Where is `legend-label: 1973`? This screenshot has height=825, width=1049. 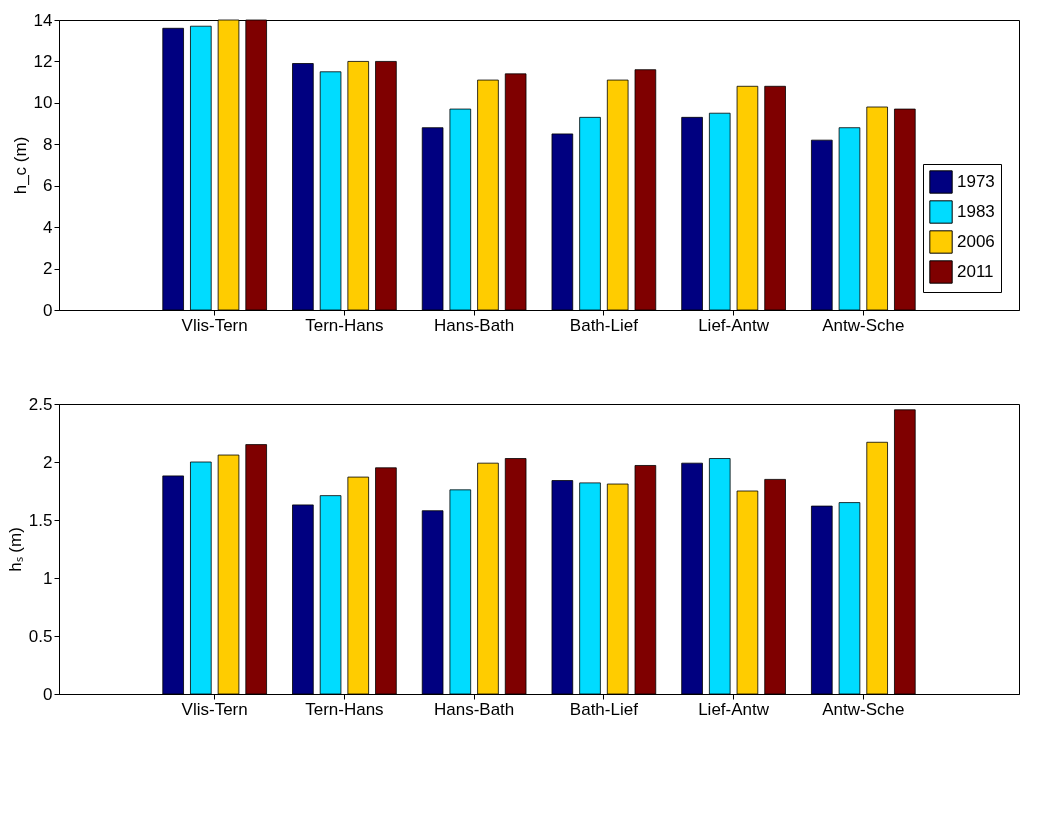 legend-label: 1973 is located at coordinates (976, 181).